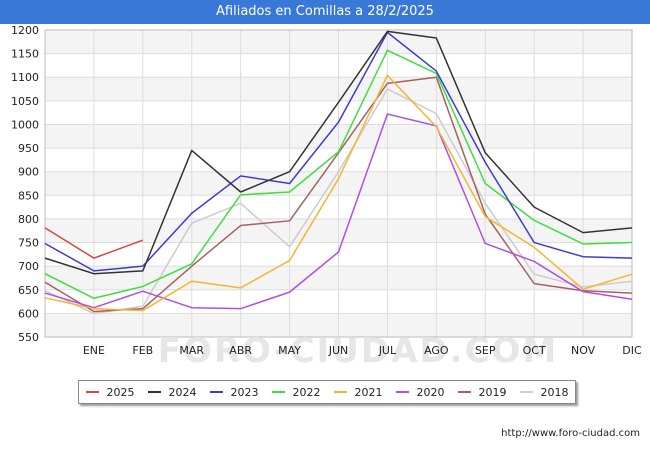 The image size is (650, 450). Describe the element at coordinates (25, 77) in the screenshot. I see `y-tick-label: 1100` at that location.